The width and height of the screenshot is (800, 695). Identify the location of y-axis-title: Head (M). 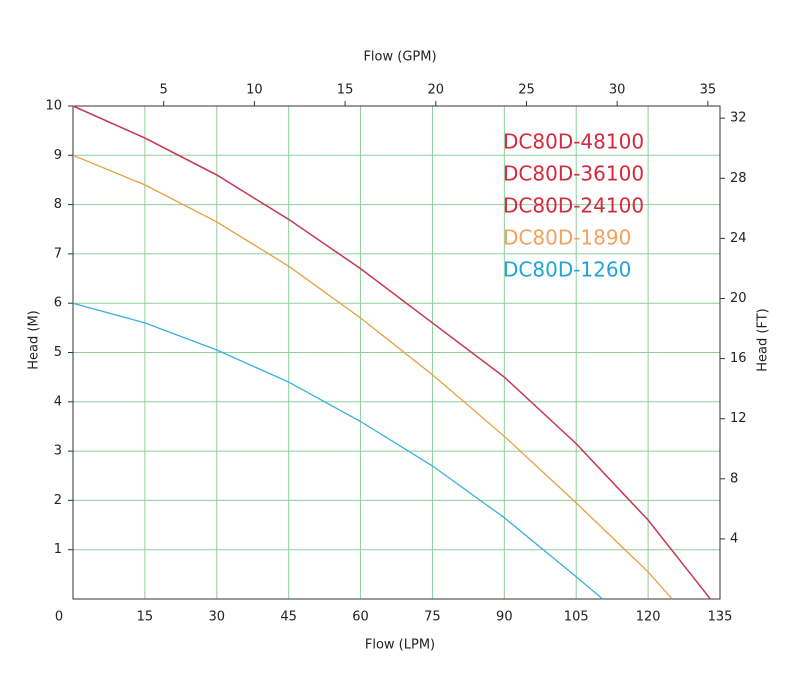
(34, 339).